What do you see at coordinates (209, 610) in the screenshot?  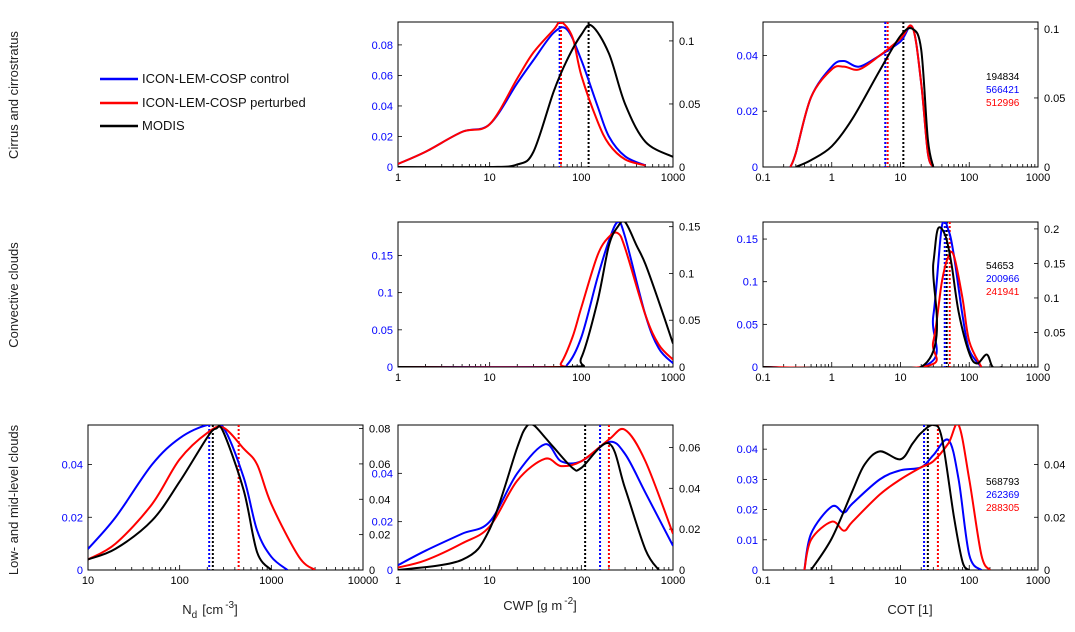 I see `x-label-nd: Nd [cm -3]` at bounding box center [209, 610].